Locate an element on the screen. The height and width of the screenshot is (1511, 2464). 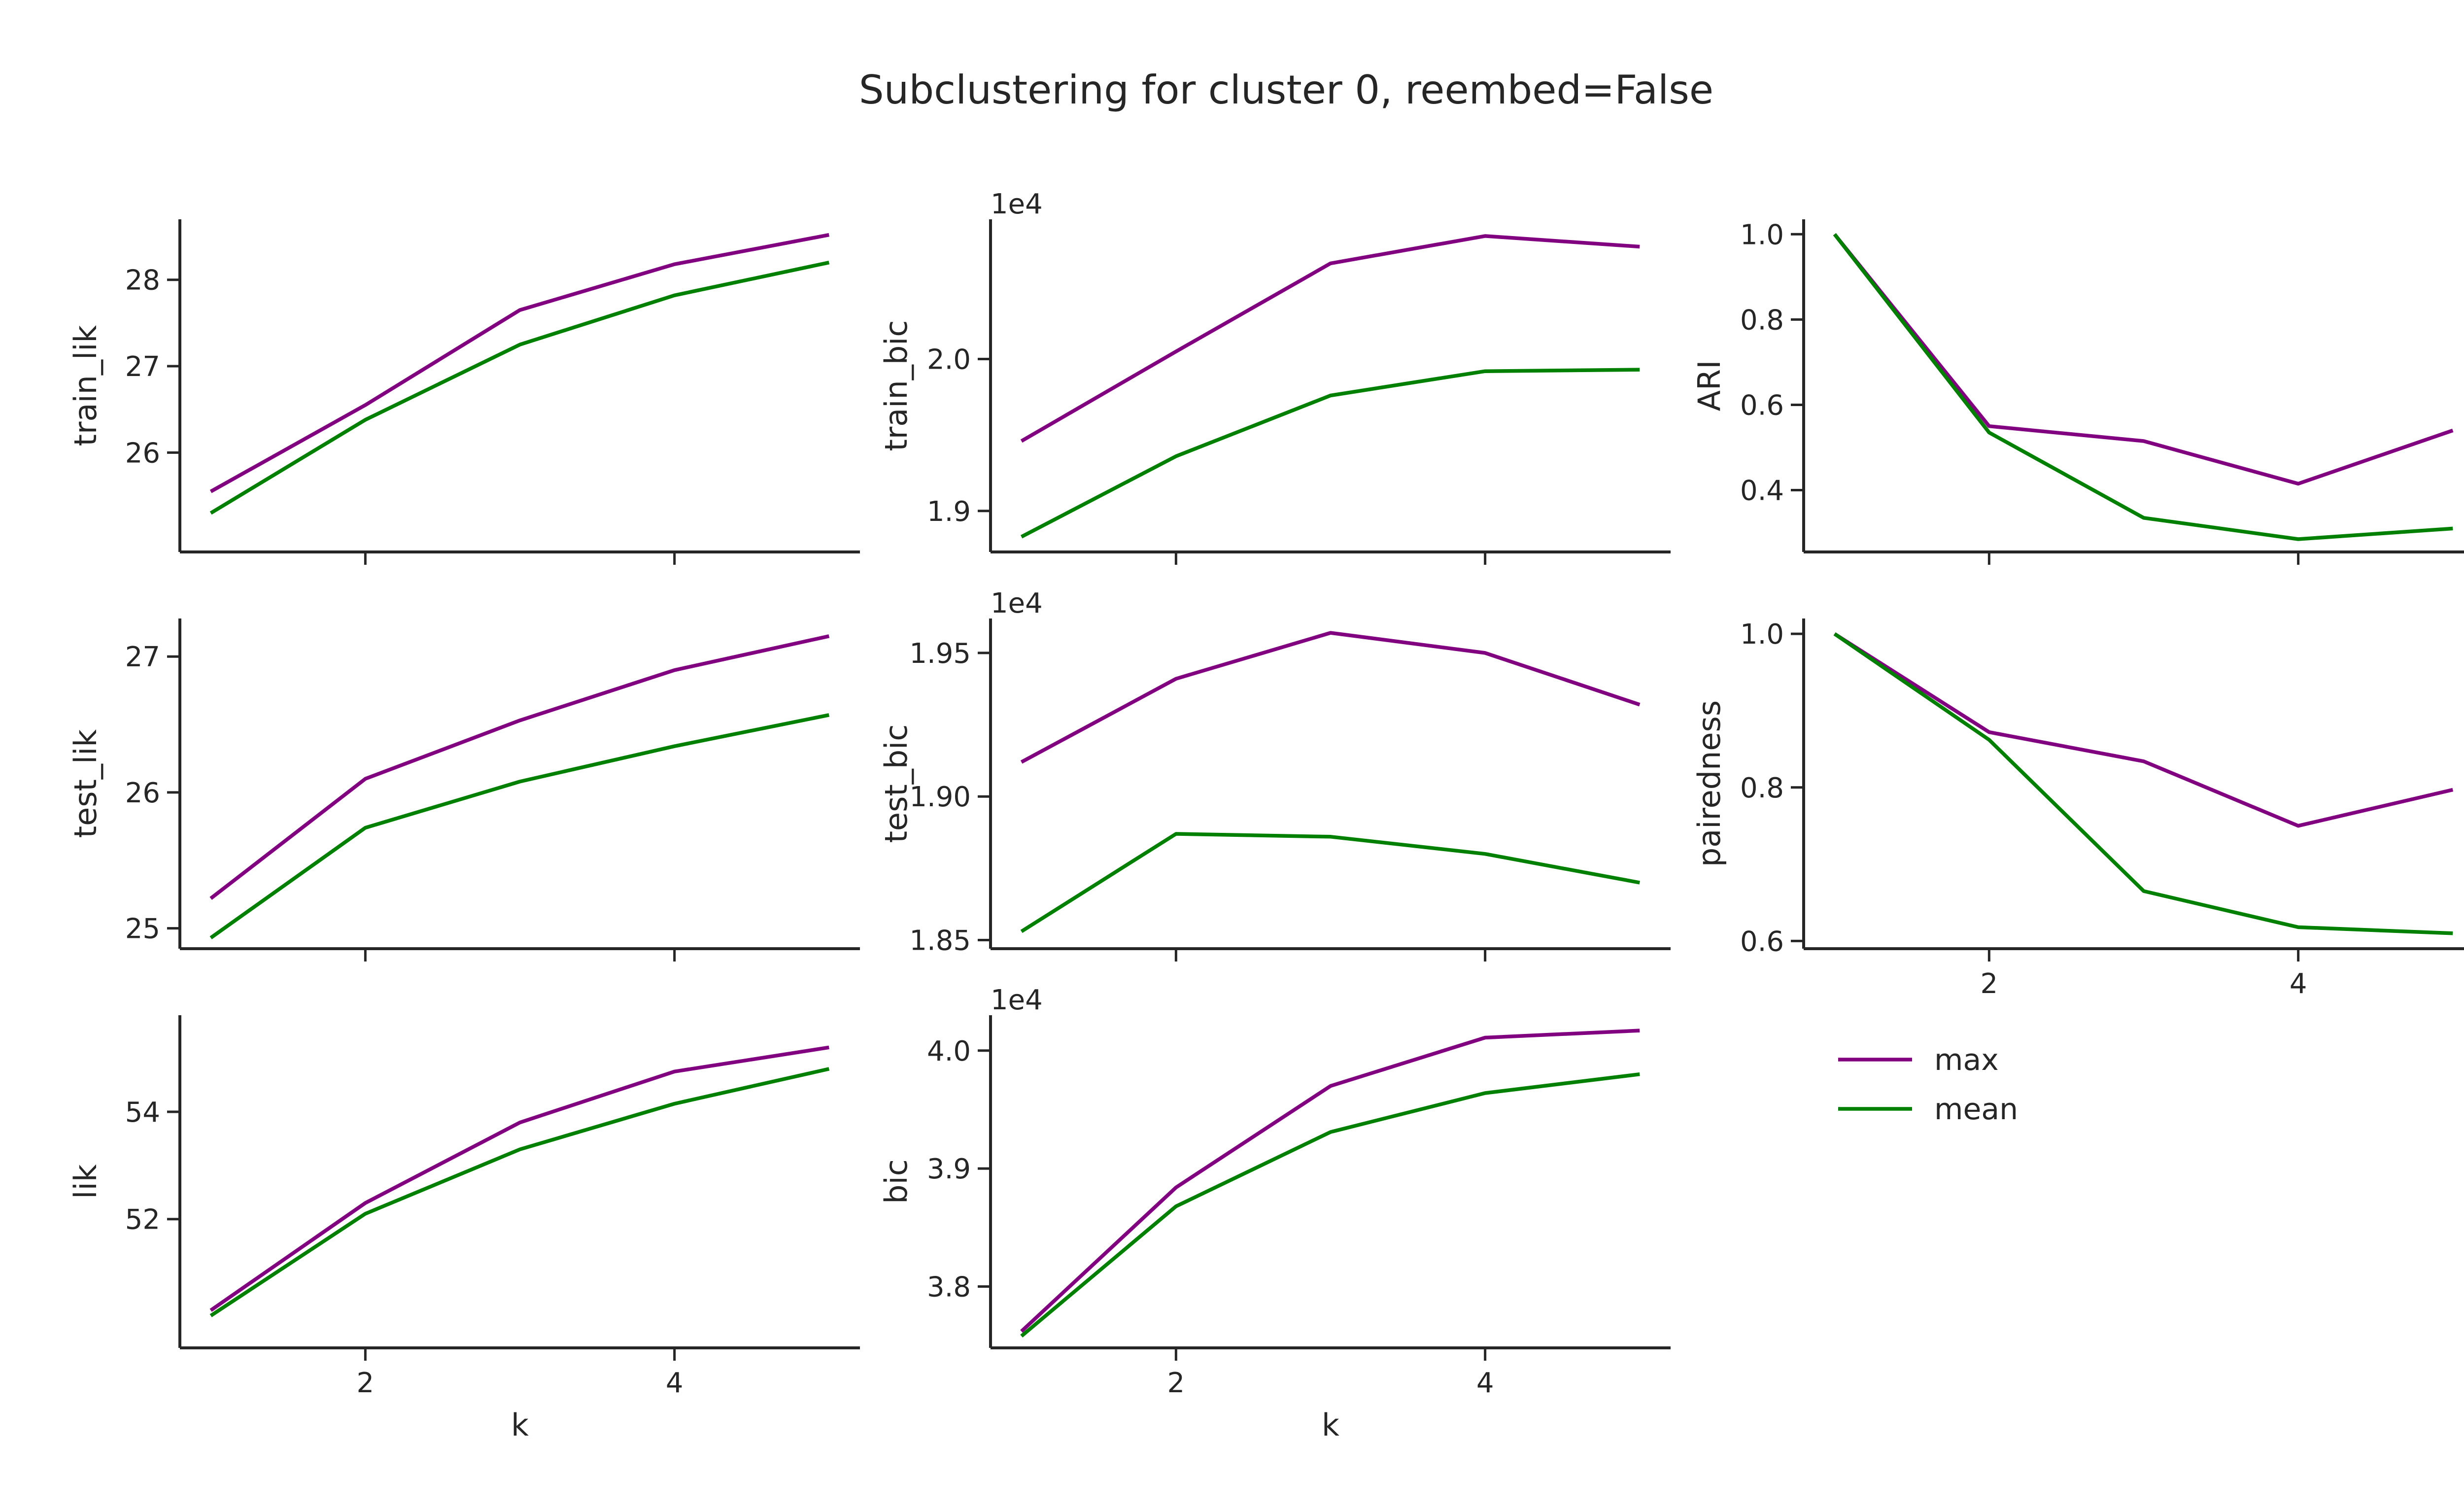
subplot-lik: 52 54 2 4 lik k is located at coordinates (464, 1229).